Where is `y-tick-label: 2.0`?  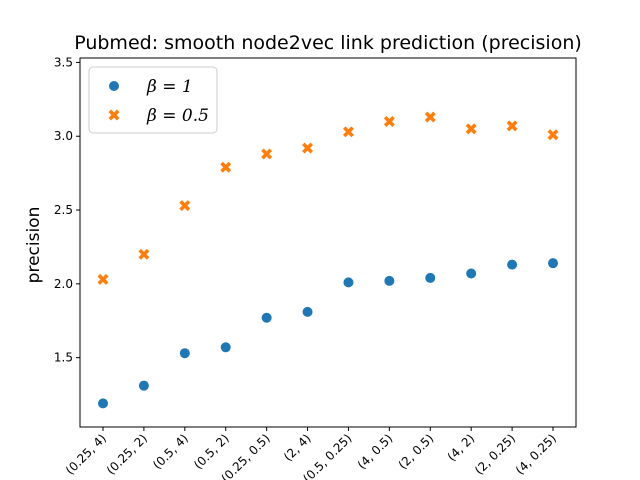
y-tick-label: 2.0 is located at coordinates (63, 284).